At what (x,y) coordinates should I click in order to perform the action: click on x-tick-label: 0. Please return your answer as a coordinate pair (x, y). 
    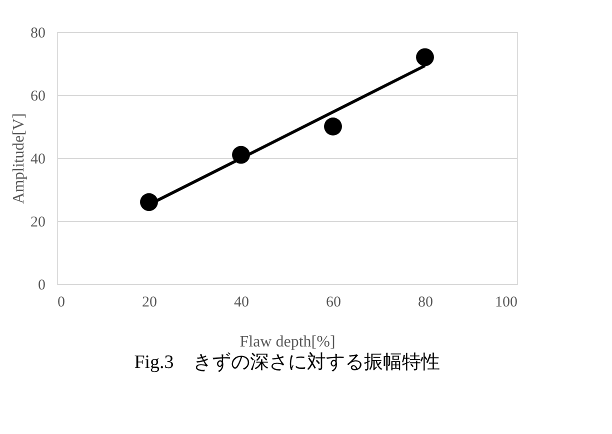
    Looking at the image, I should click on (61, 302).